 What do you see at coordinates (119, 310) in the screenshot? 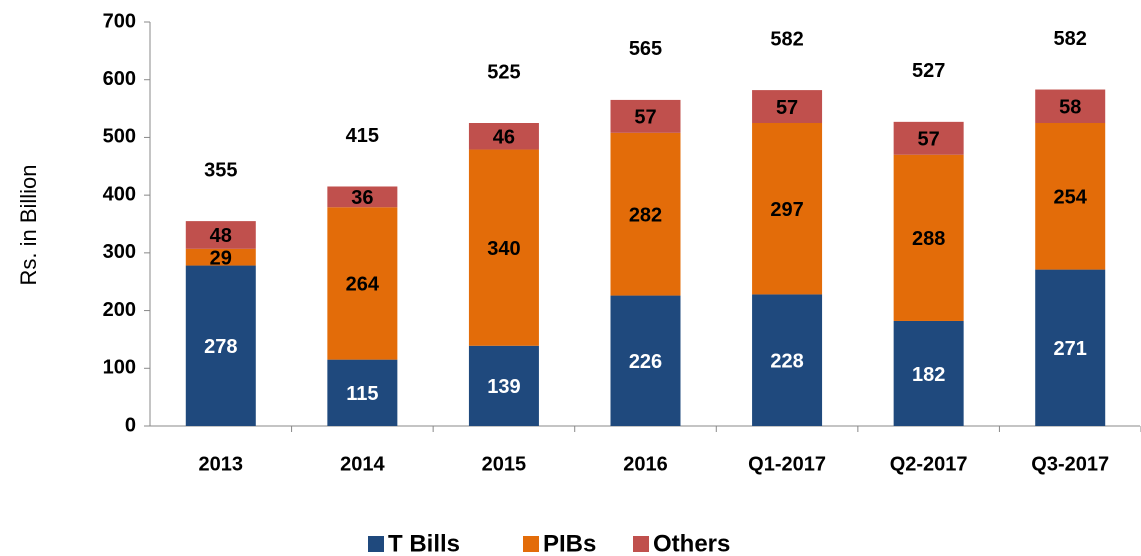
I see `y-tick-label: 200` at bounding box center [119, 310].